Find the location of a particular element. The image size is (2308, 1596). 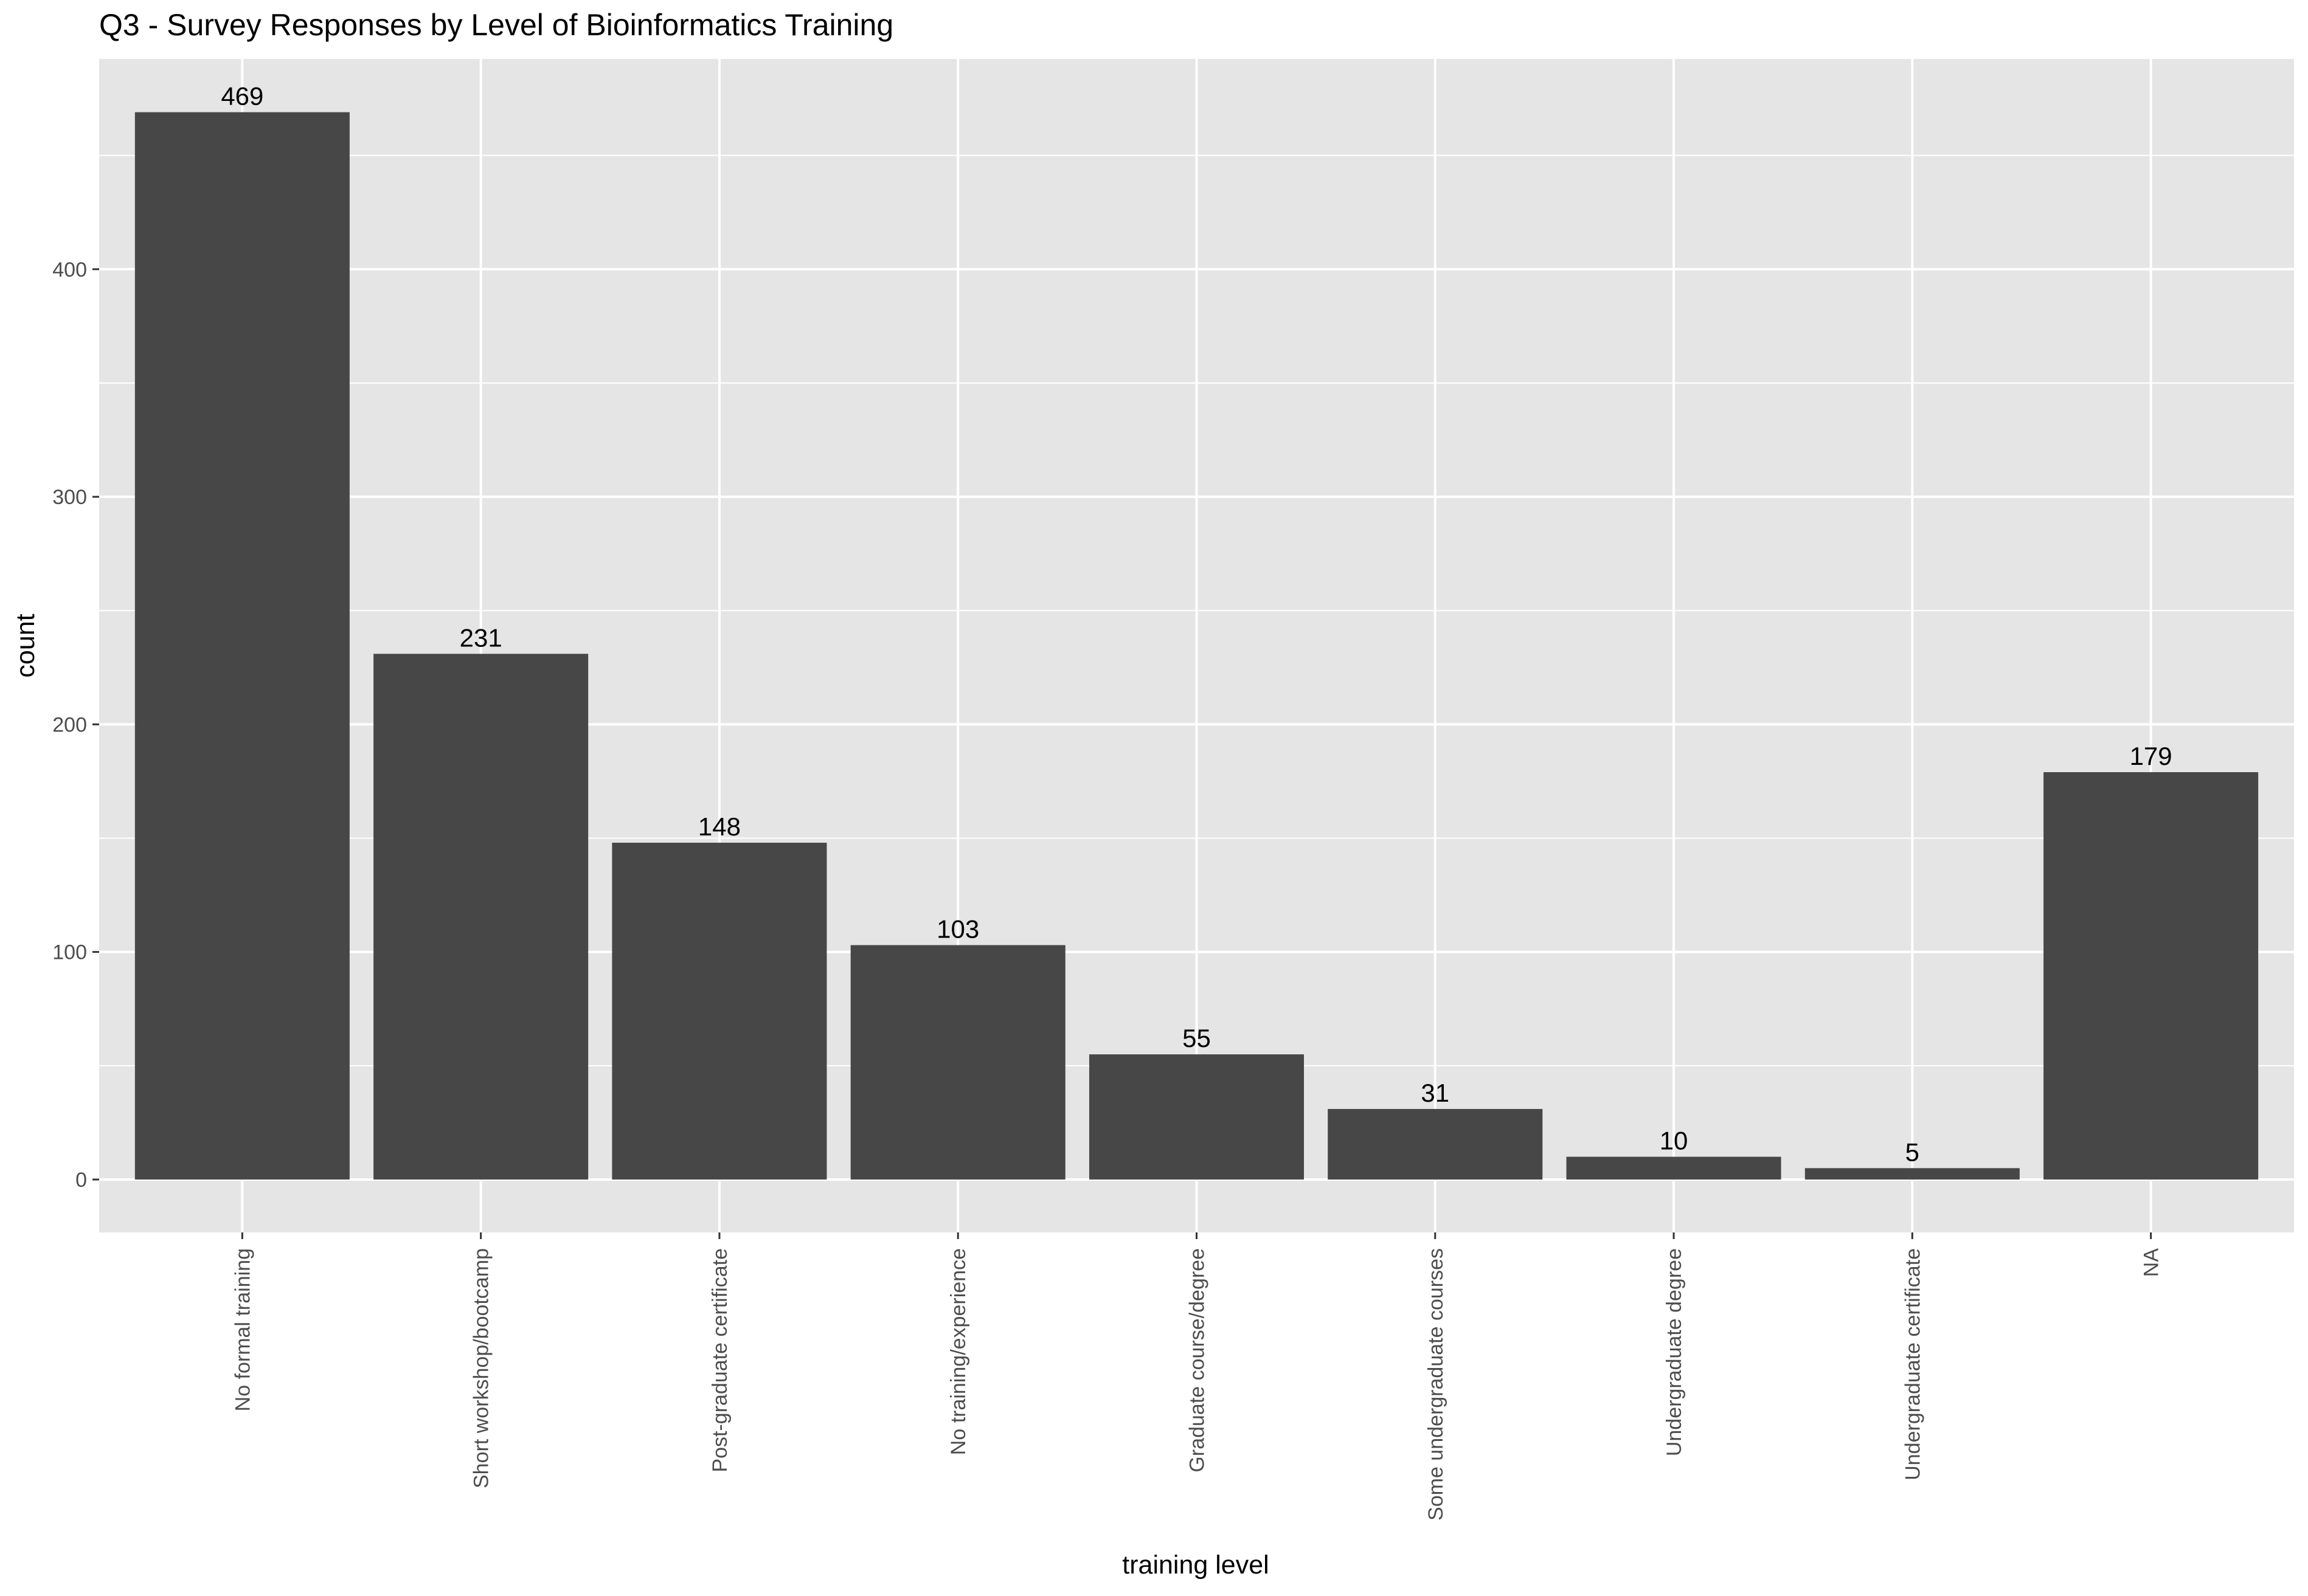

x-tick-label: Short workshop/bootcamp is located at coordinates (481, 1368).